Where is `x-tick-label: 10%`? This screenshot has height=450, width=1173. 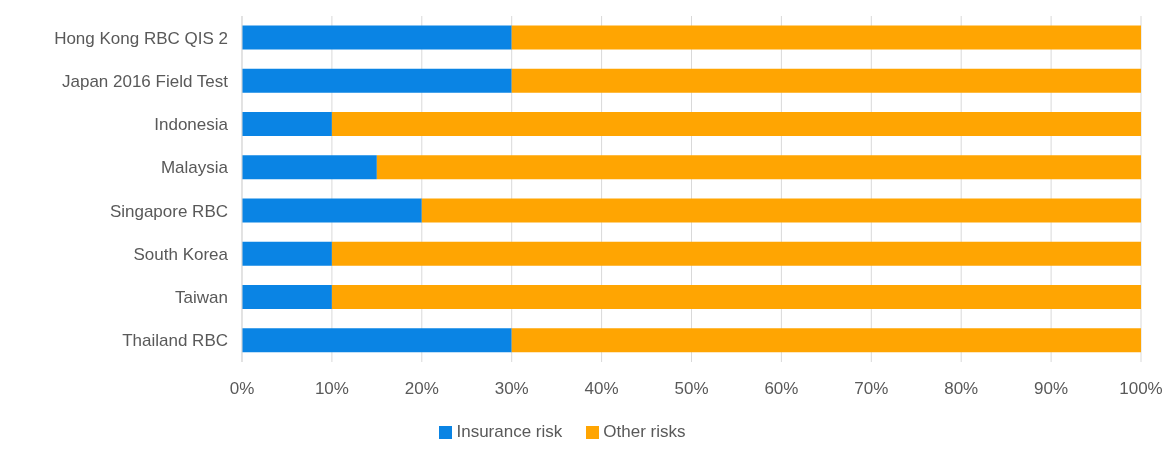 x-tick-label: 10% is located at coordinates (331, 389).